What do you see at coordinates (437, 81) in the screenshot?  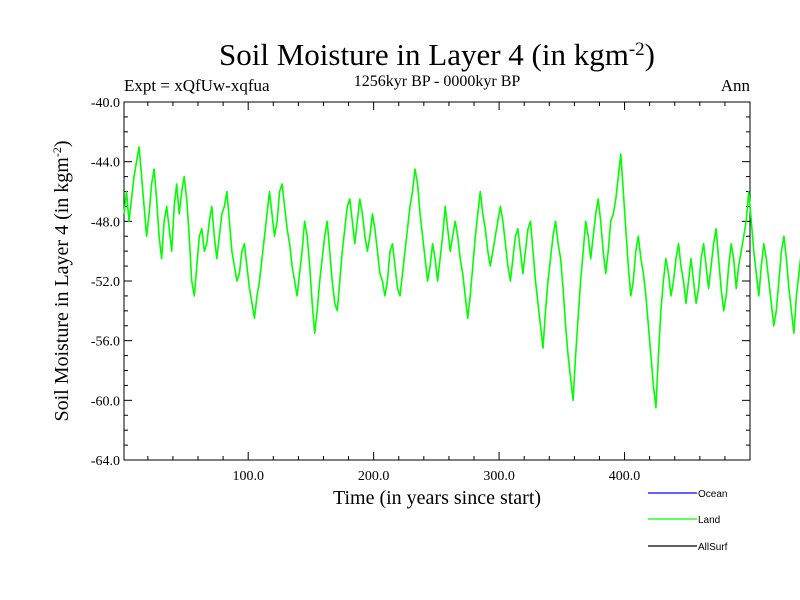 I see `subtitle-center: 1256kyr BP - 0000kyr BP` at bounding box center [437, 81].